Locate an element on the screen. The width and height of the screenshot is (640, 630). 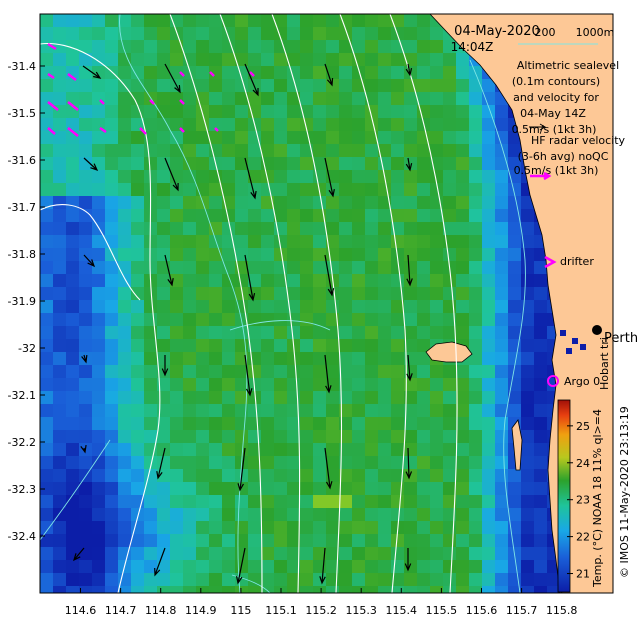
x-tick-label: 114.7 is located at coordinates (121, 610).